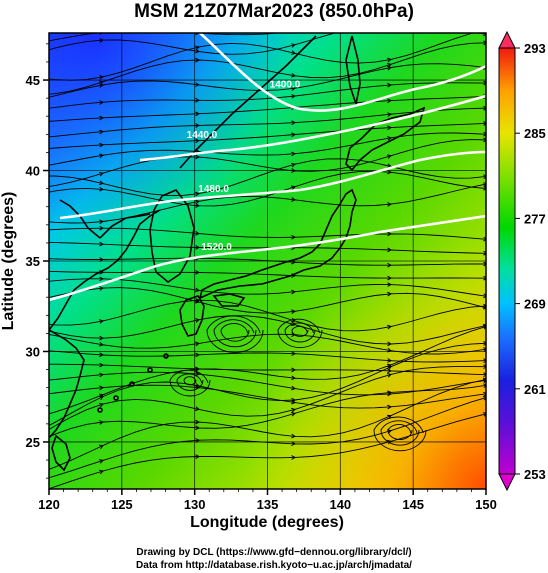 The height and width of the screenshot is (573, 548). Describe the element at coordinates (507, 39) in the screenshot. I see `colorbar-top-arrow` at that location.